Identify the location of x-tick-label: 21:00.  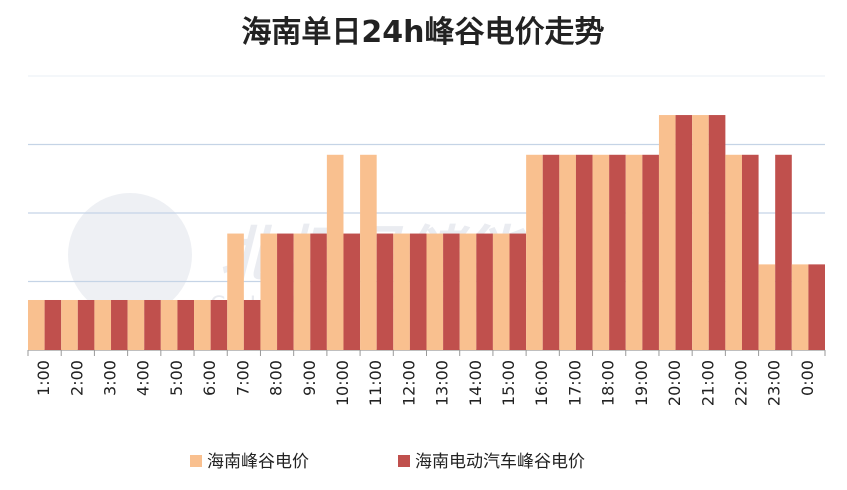
(707, 383).